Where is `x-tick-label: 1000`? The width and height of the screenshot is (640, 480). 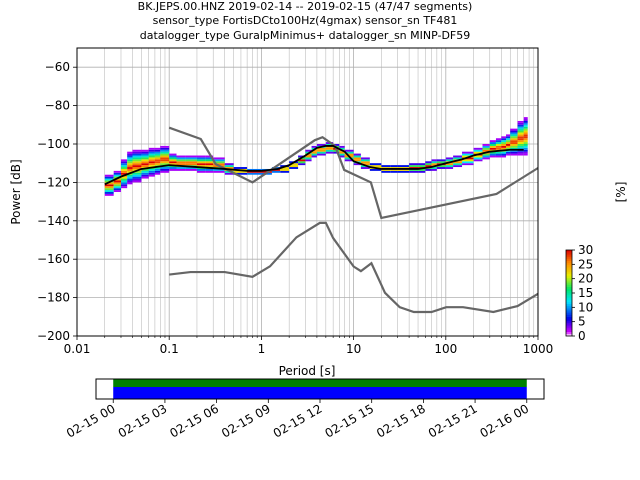
x-tick-label: 1000 is located at coordinates (538, 349).